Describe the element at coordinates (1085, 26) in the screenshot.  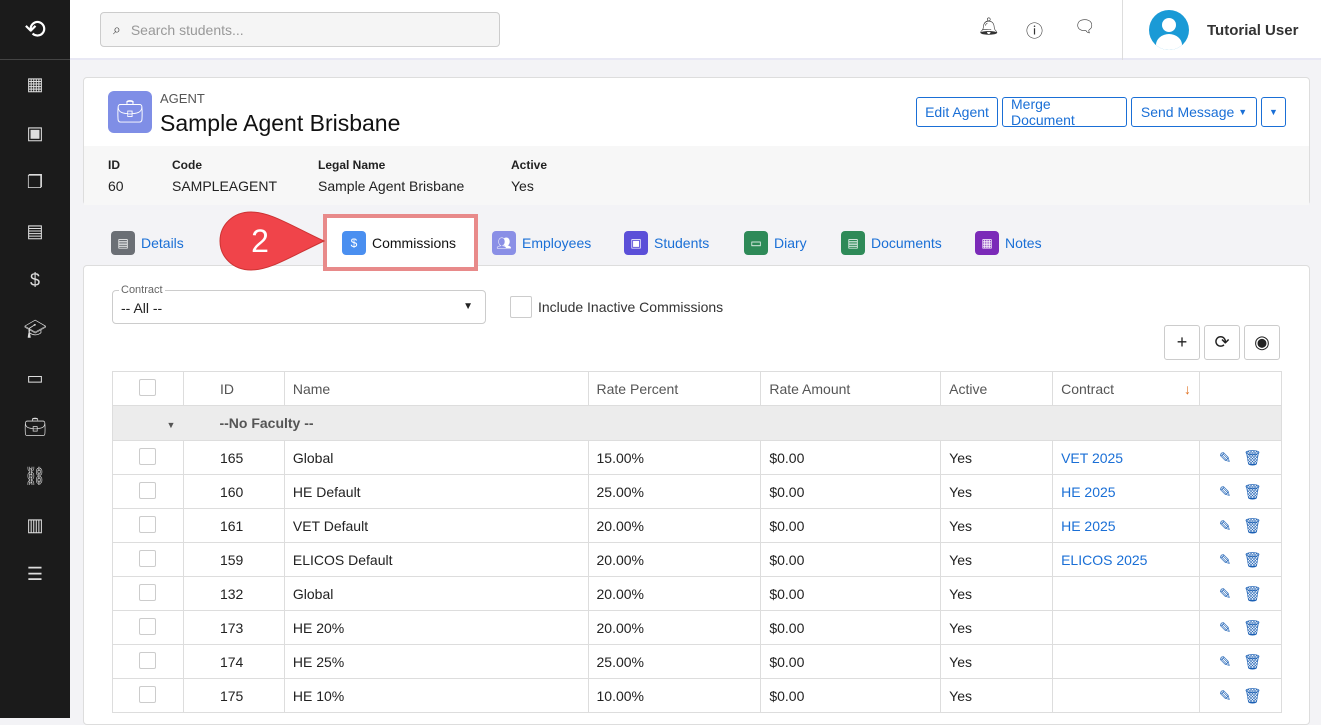
I see `chat-icon: 🗨︎` at that location.